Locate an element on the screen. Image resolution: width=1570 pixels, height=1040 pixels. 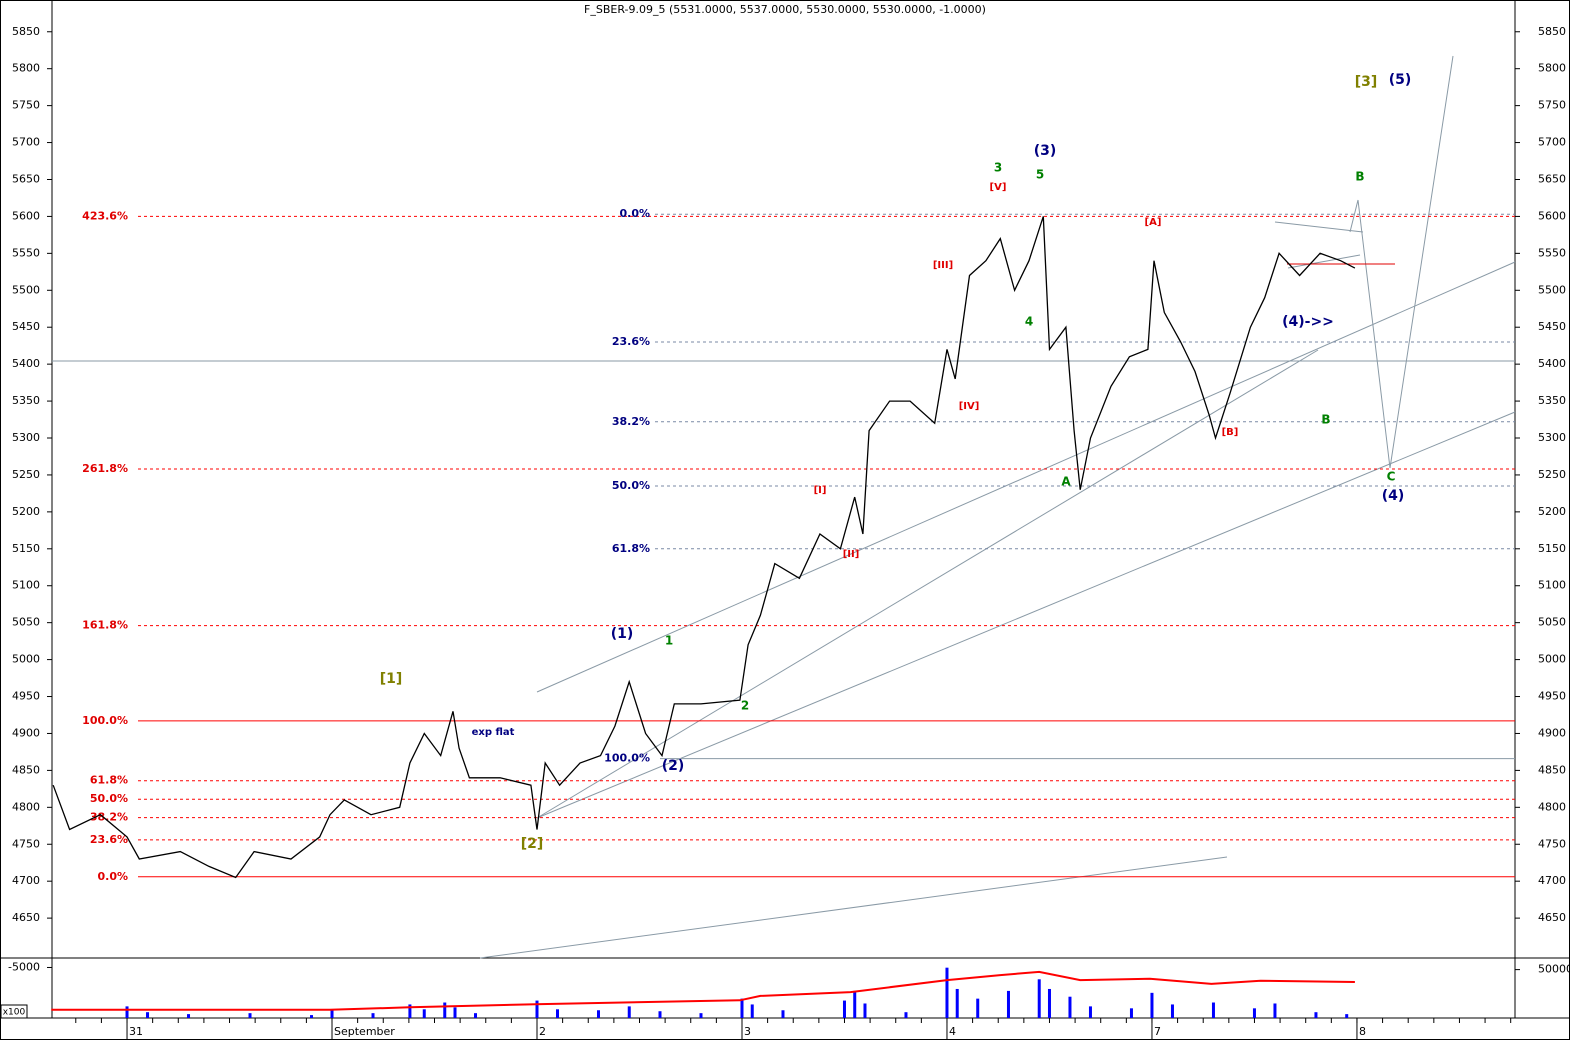
x-tick-label: 2 is located at coordinates (542, 1031).